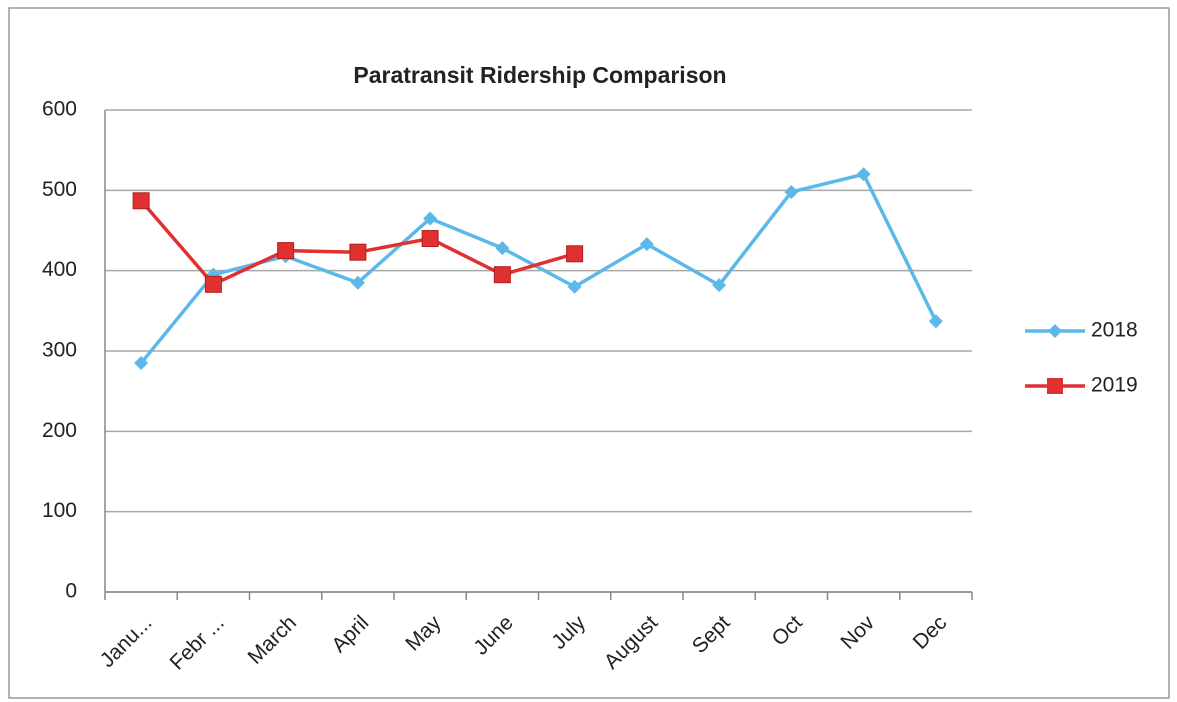 This screenshot has width=1177, height=702. I want to click on legend-label: 2018, so click(1114, 330).